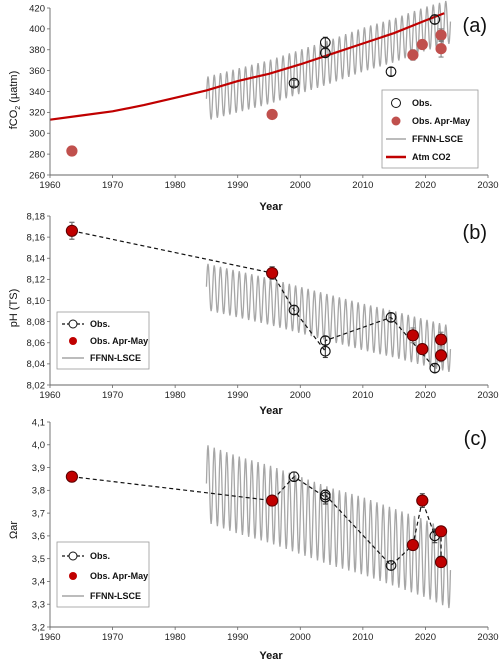  What do you see at coordinates (38, 582) in the screenshot?
I see `y-tick-label: 3,4` at bounding box center [38, 582].